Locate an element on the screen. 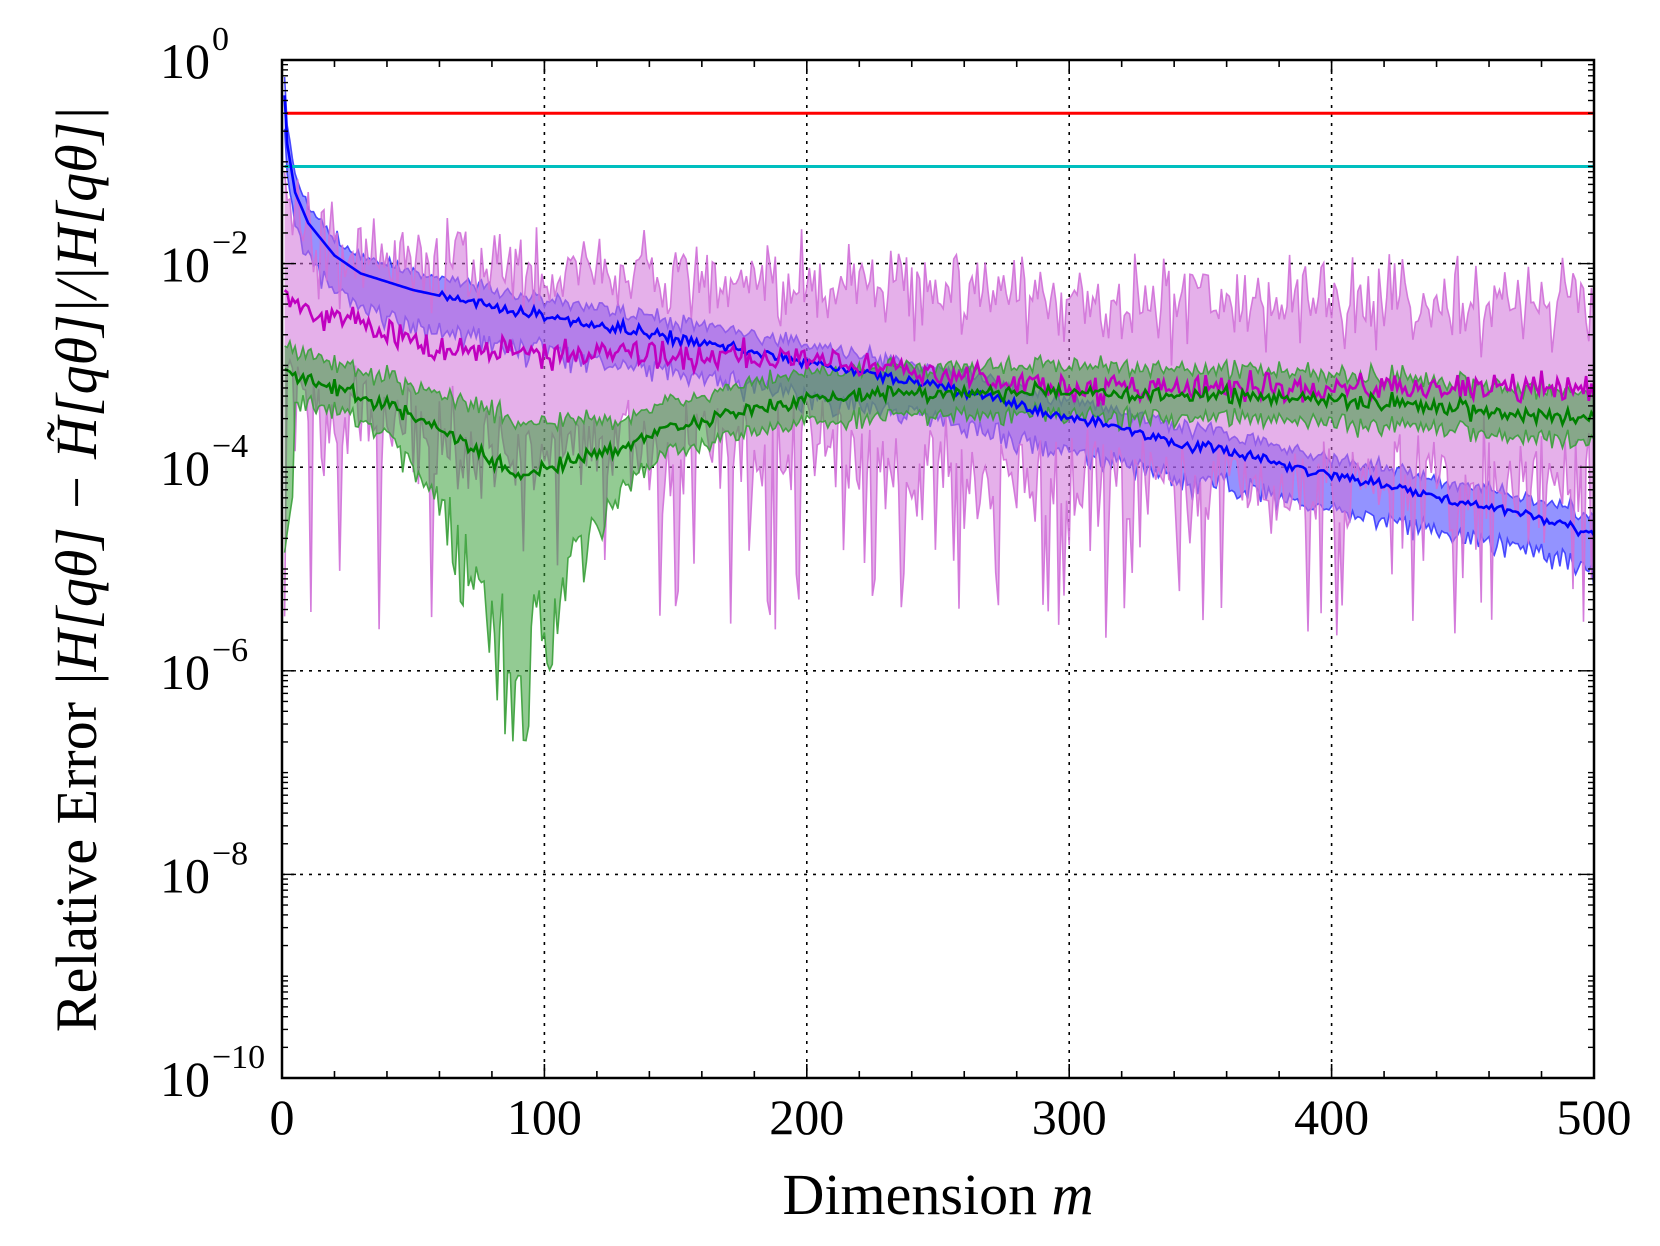 This screenshot has width=1660, height=1246. x-tick-label: 200 is located at coordinates (806, 1117).